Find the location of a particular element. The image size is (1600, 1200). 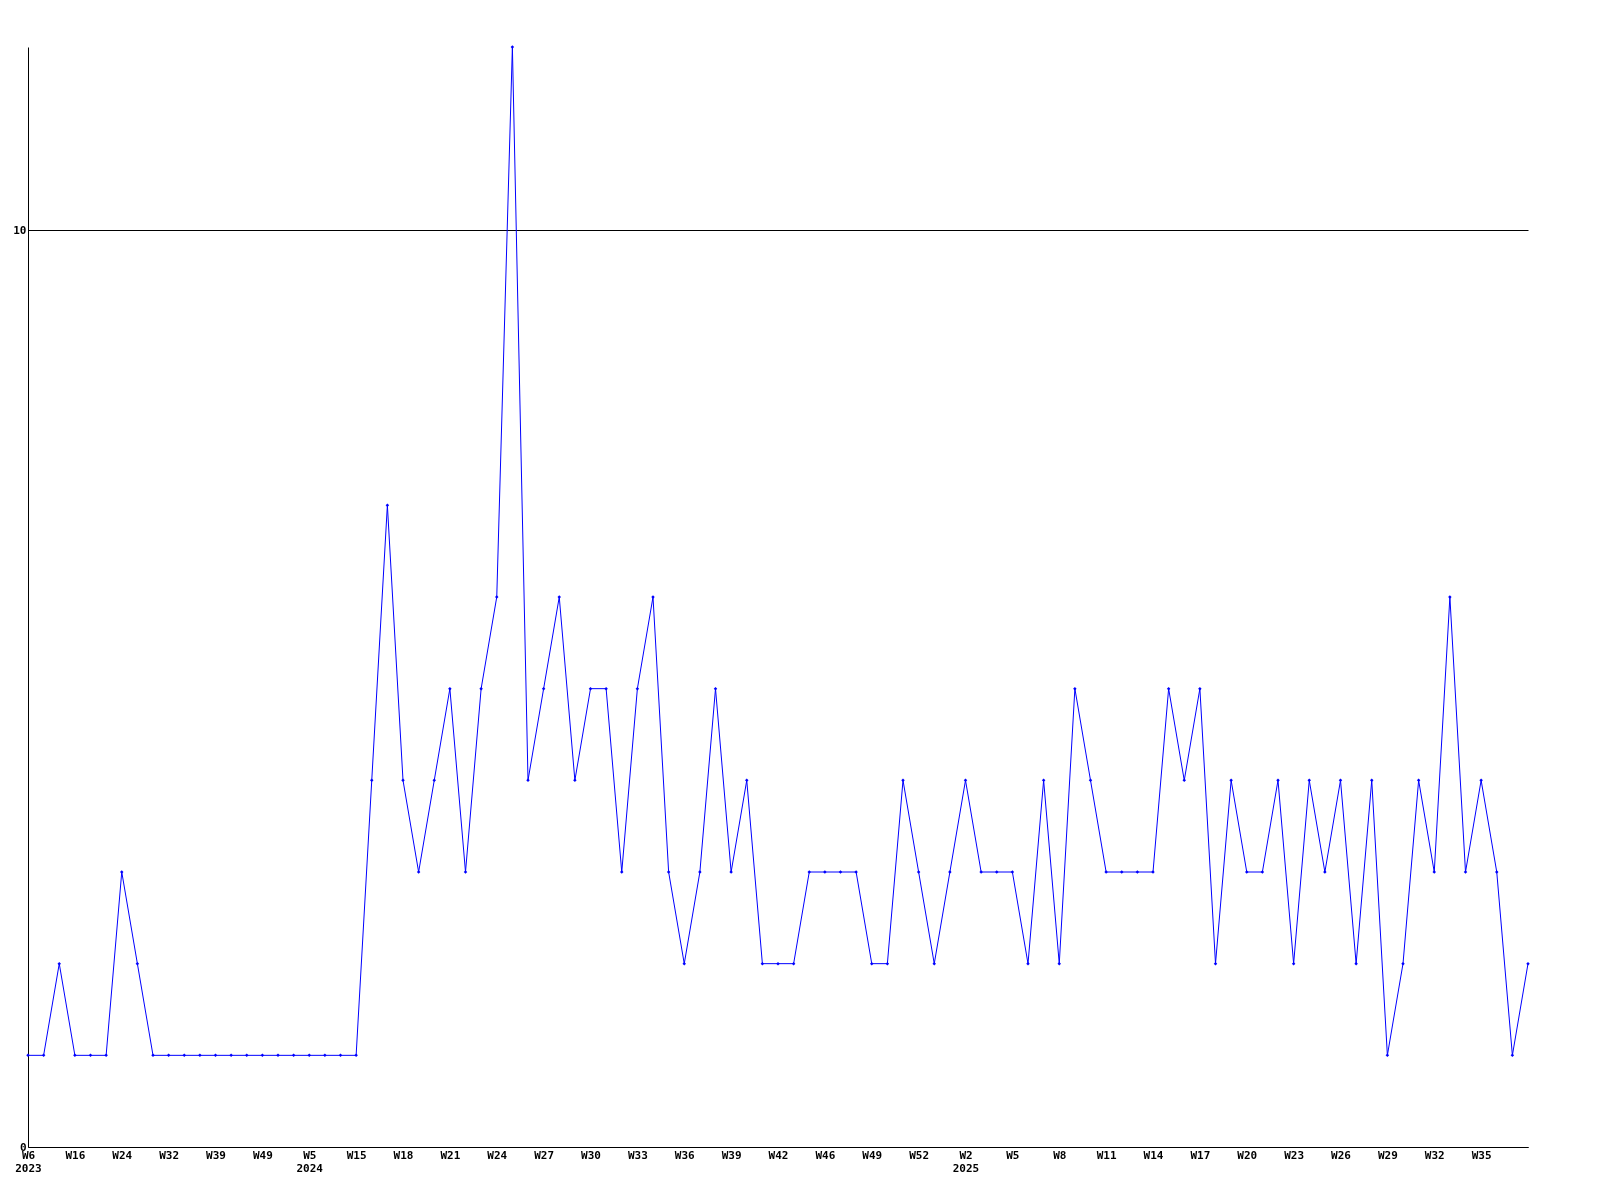

x-tick-label: W26 is located at coordinates (1341, 1155).